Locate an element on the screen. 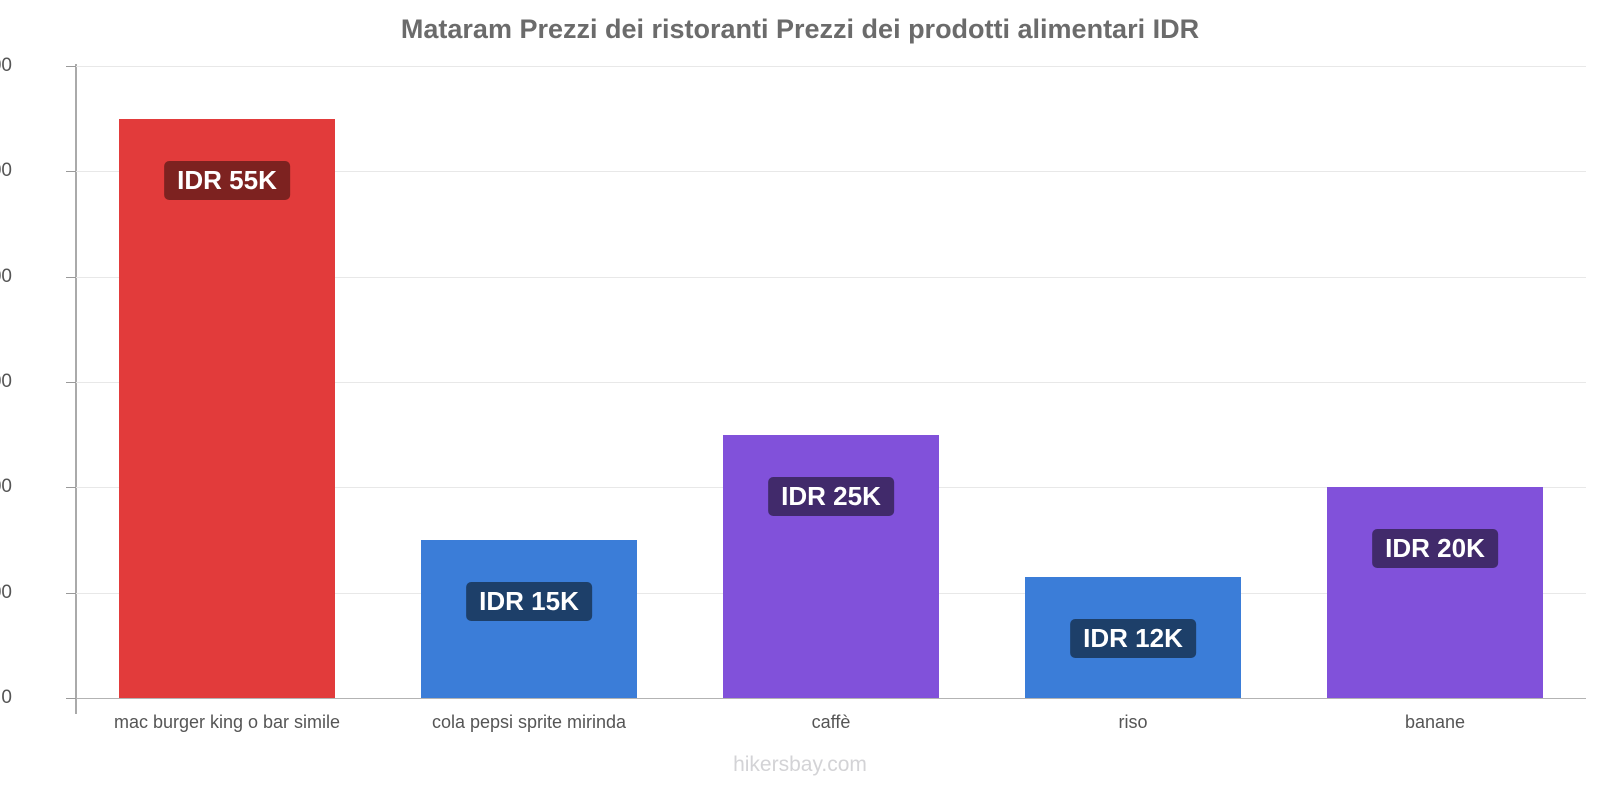  footer-watermark: hikersbay.com is located at coordinates (800, 764).